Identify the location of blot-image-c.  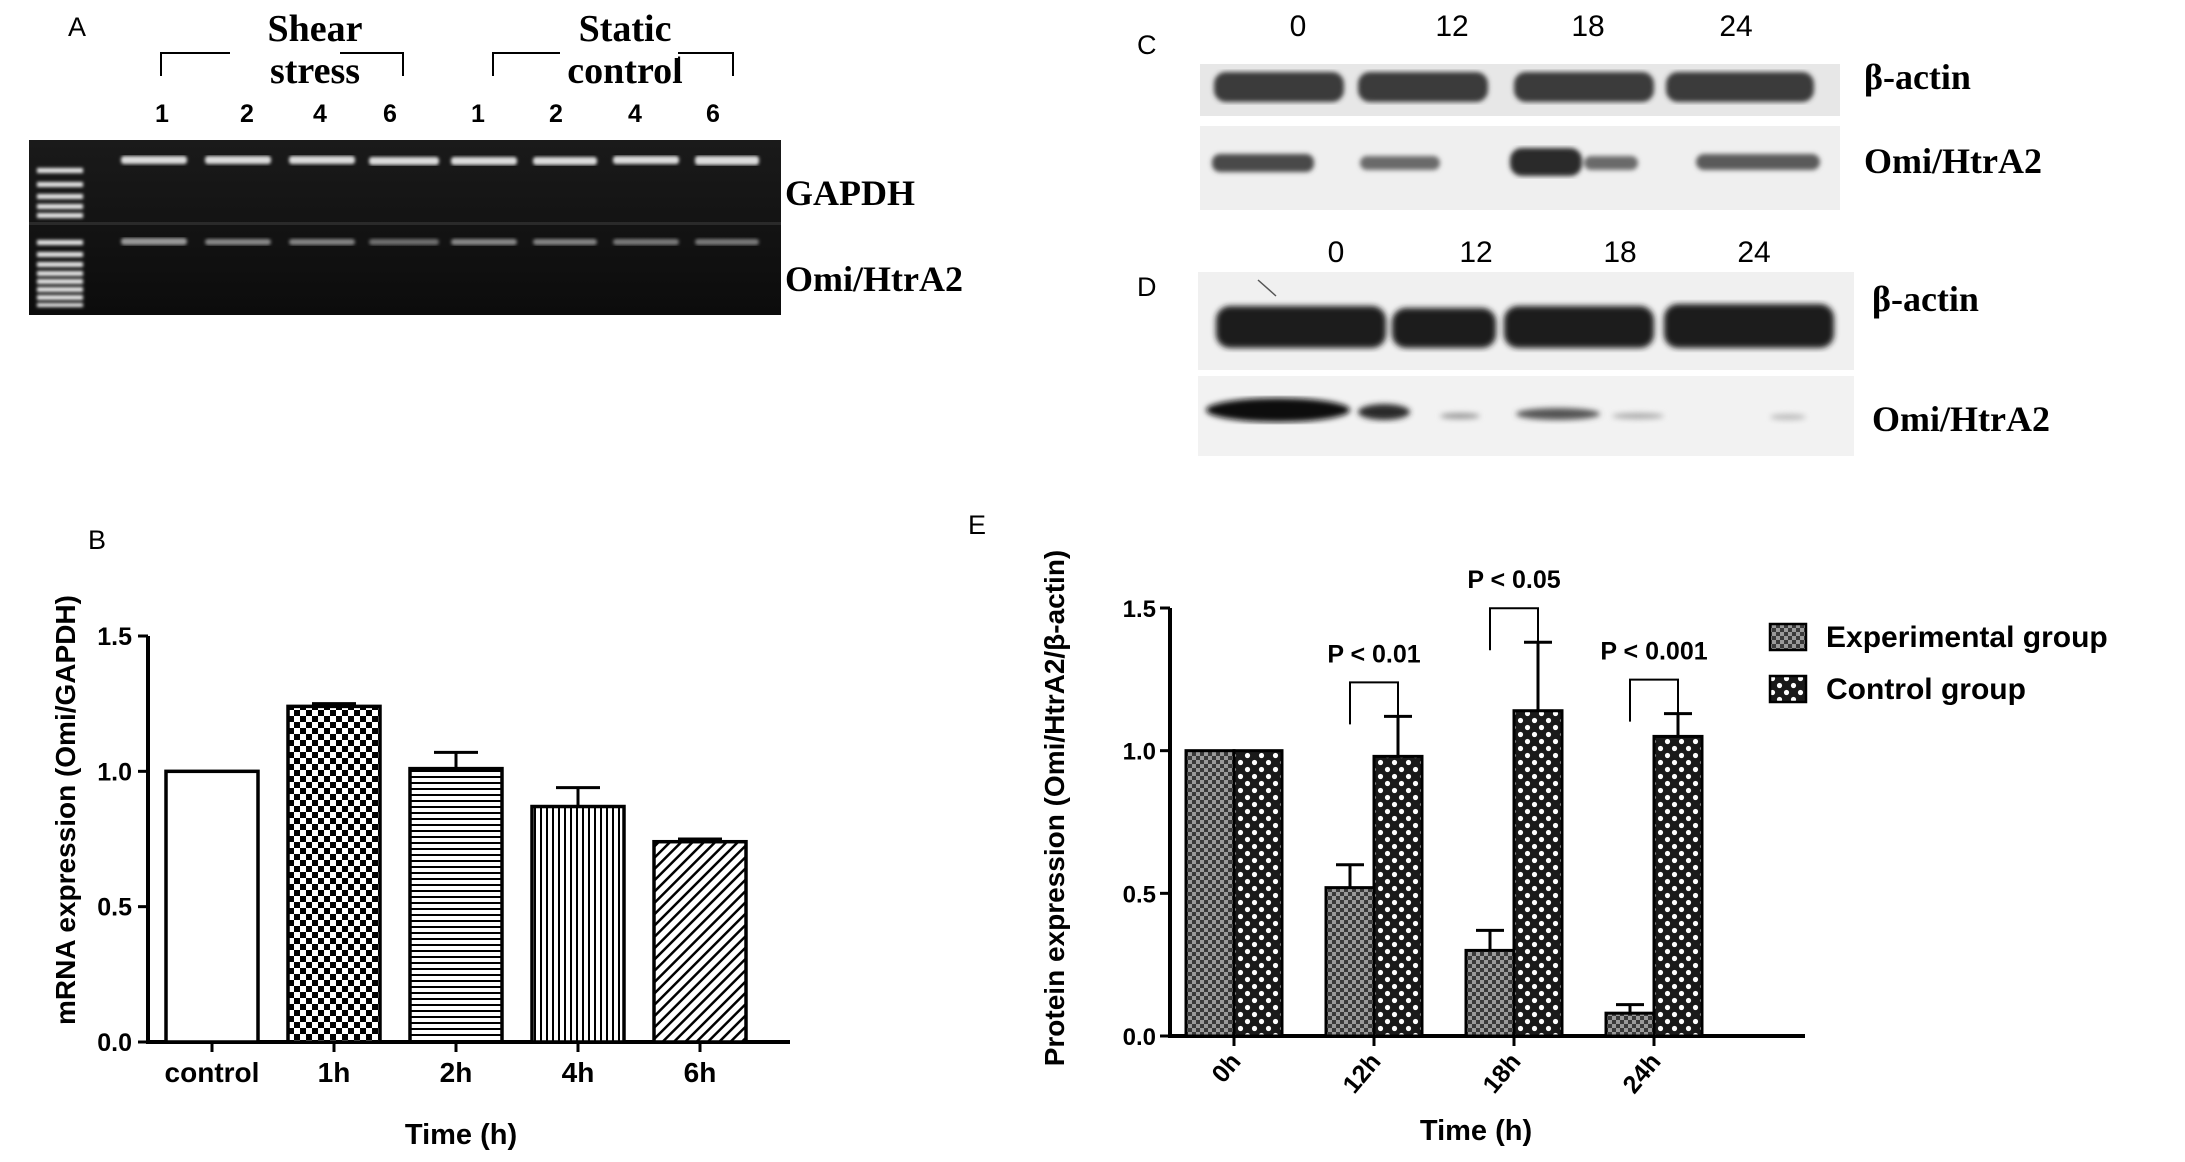
(1520, 137).